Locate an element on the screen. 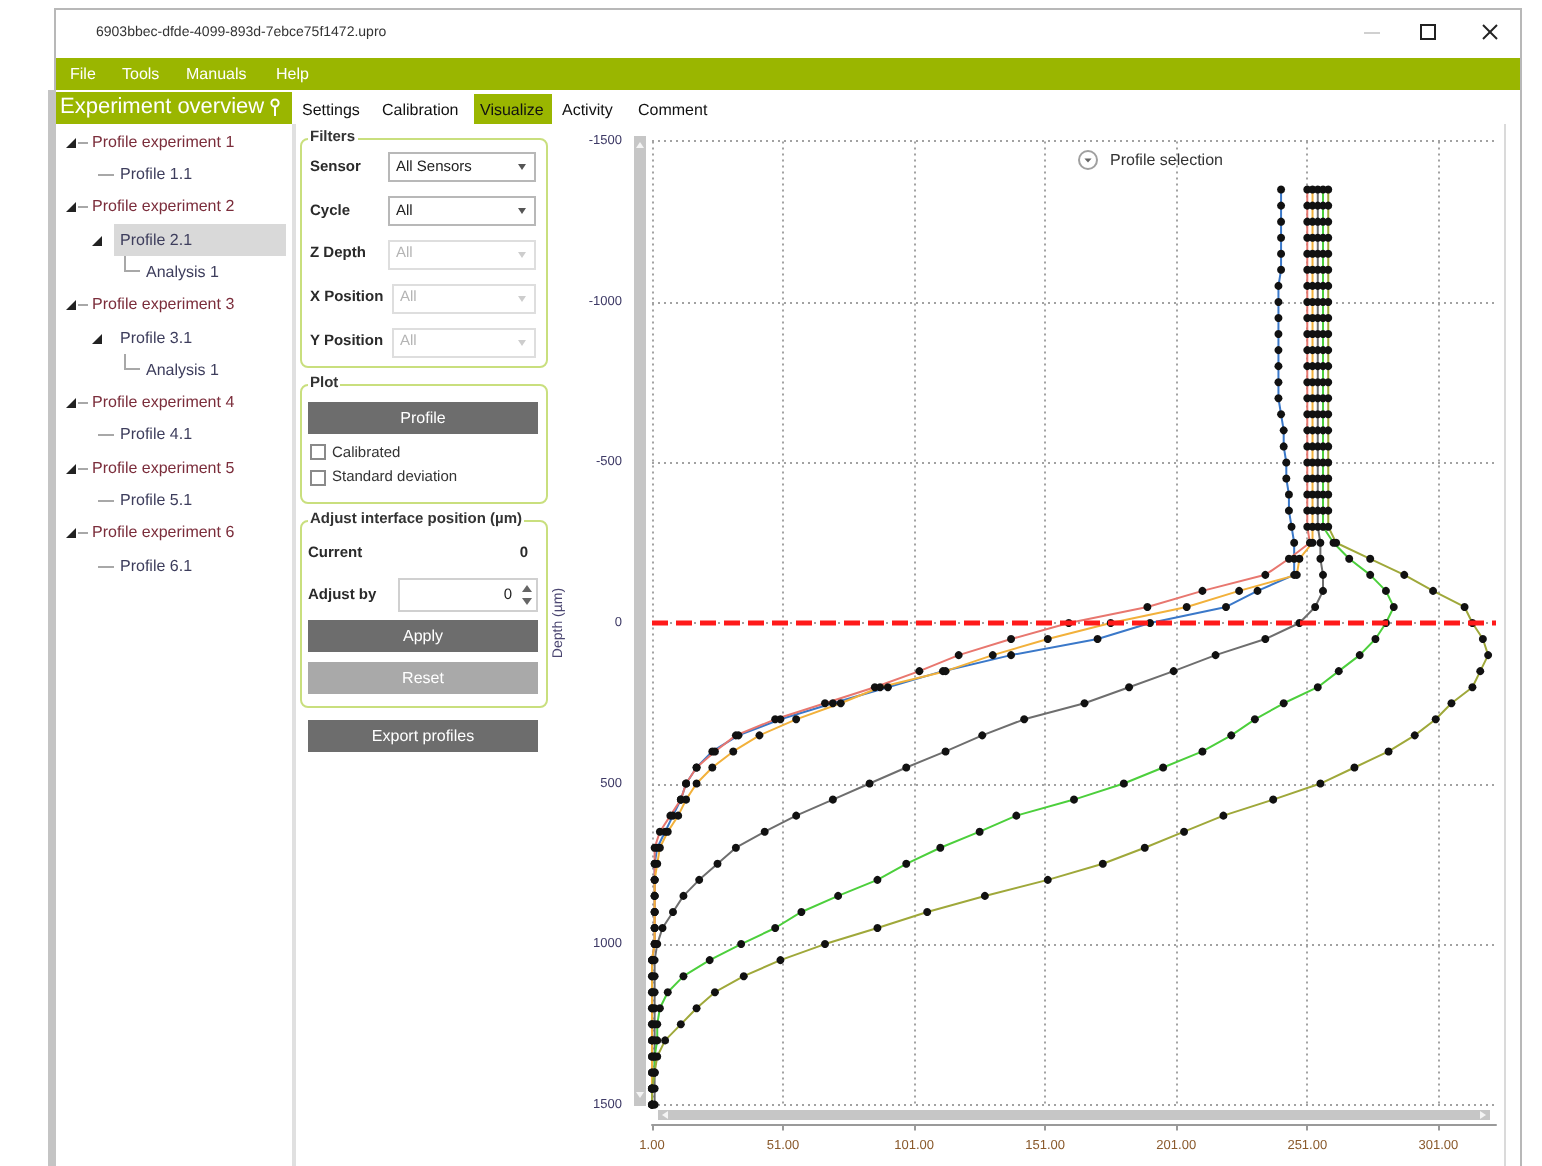  text: Profile experiment 3 is located at coordinates (163, 304).